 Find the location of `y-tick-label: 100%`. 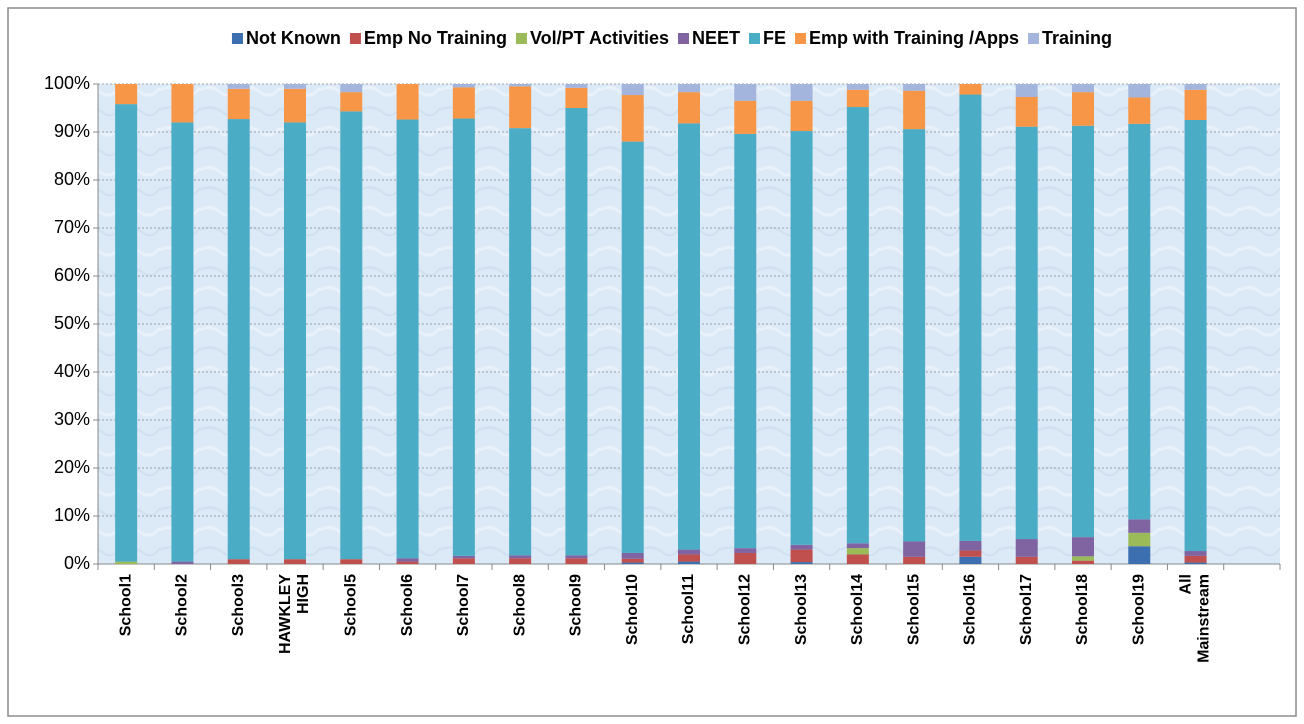

y-tick-label: 100% is located at coordinates (67, 83).